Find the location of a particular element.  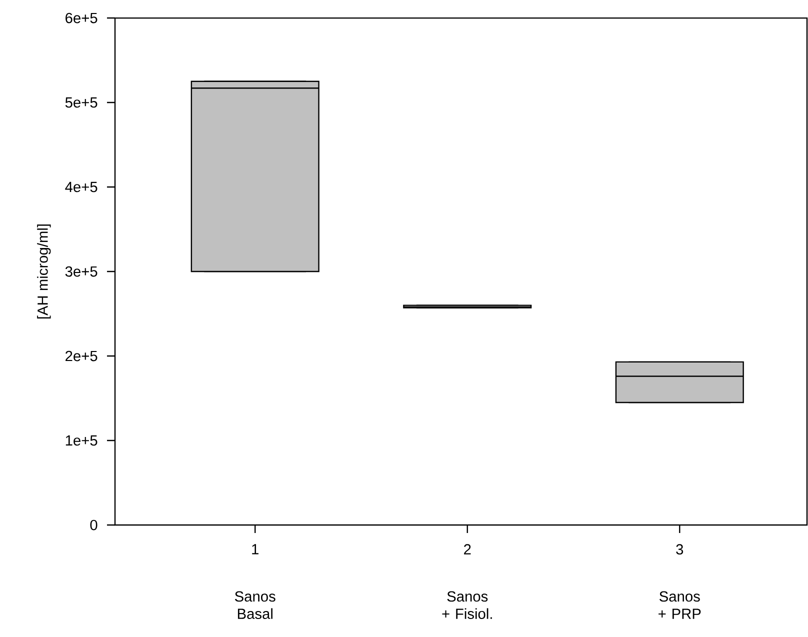

y-tick-label: 5e+5 is located at coordinates (81, 102).